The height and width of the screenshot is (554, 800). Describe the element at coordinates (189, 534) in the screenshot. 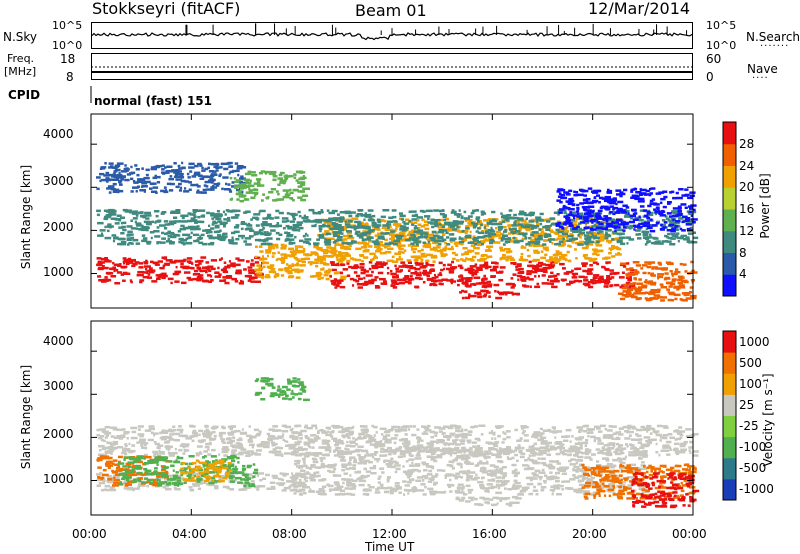

I see `xtick-0400: 04:00` at that location.